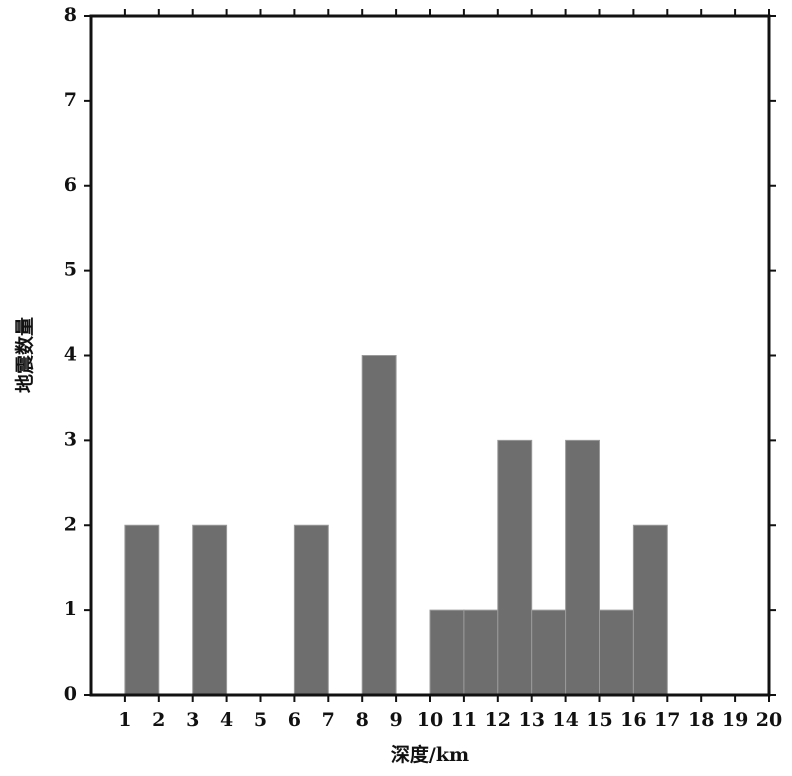  What do you see at coordinates (158, 720) in the screenshot?
I see `x-tick-label: 2` at bounding box center [158, 720].